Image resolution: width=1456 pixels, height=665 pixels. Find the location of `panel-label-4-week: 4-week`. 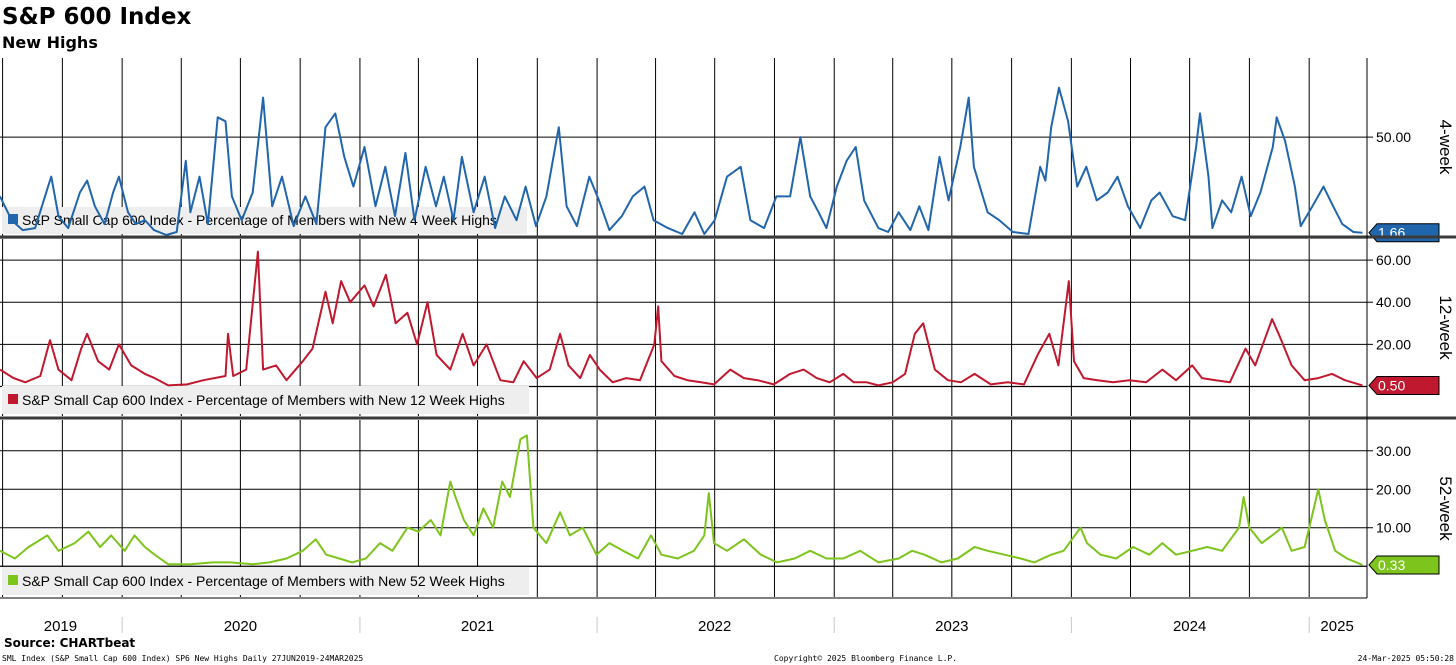

panel-label-4-week: 4-week is located at coordinates (1445, 147).